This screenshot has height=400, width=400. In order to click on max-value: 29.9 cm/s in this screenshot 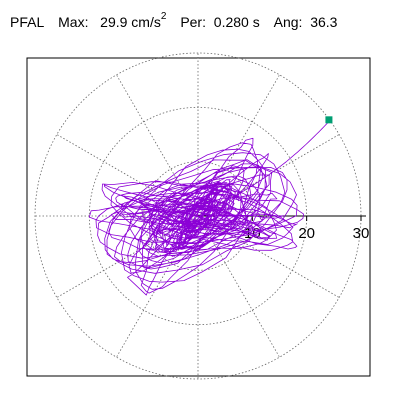, I will do `click(130, 22)`.